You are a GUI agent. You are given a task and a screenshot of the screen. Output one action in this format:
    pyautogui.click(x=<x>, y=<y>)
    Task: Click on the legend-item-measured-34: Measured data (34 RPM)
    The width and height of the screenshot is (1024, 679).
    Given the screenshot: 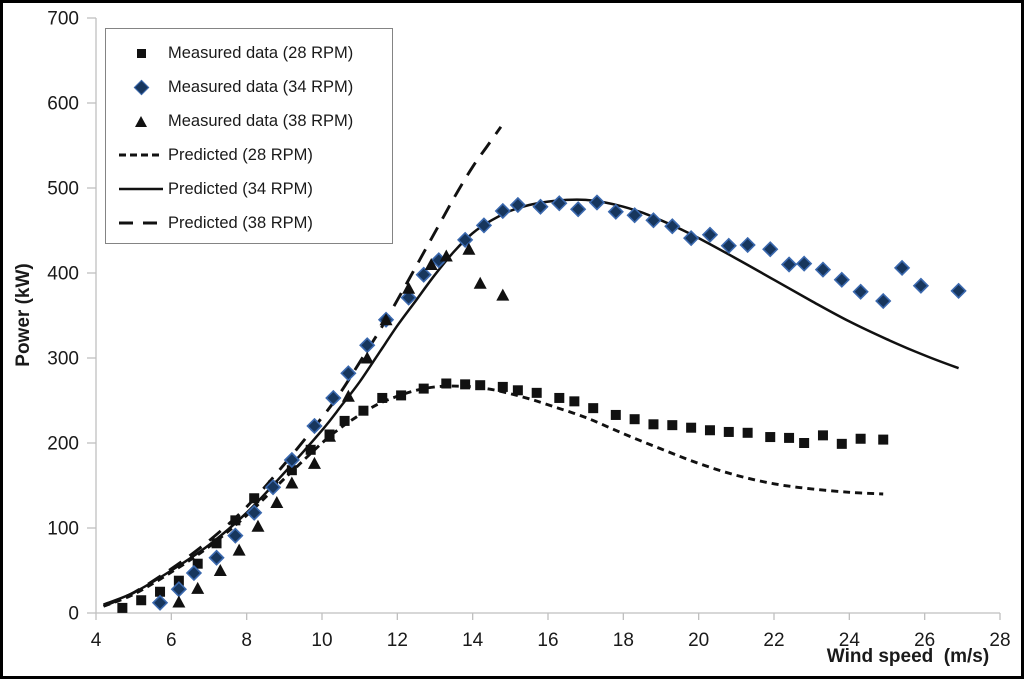 What is the action you would take?
    pyautogui.click(x=249, y=87)
    